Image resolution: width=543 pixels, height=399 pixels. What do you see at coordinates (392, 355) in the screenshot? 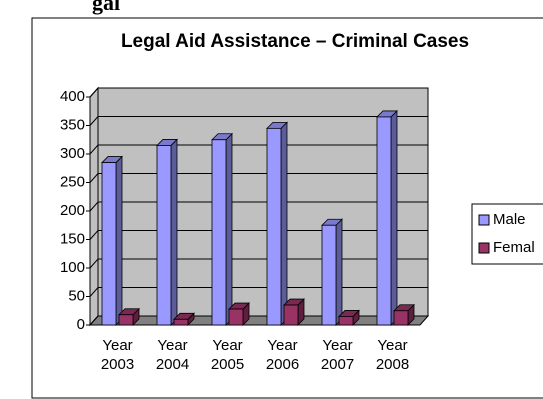
I see `x-tick-label: Year 2008` at bounding box center [392, 355].